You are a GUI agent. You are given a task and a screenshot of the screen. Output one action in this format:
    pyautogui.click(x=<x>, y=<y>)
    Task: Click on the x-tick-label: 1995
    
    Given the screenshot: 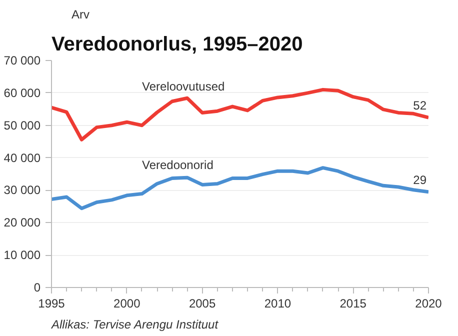 What is the action you would take?
    pyautogui.click(x=52, y=303)
    